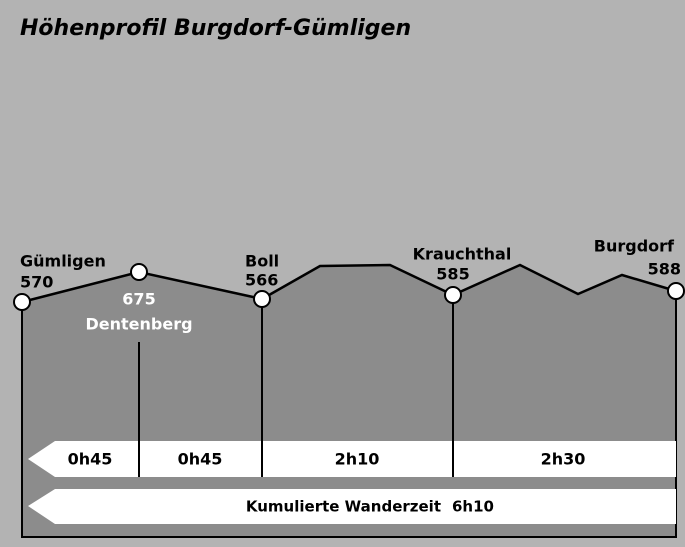  I want to click on station-name: Boll, so click(262, 261).